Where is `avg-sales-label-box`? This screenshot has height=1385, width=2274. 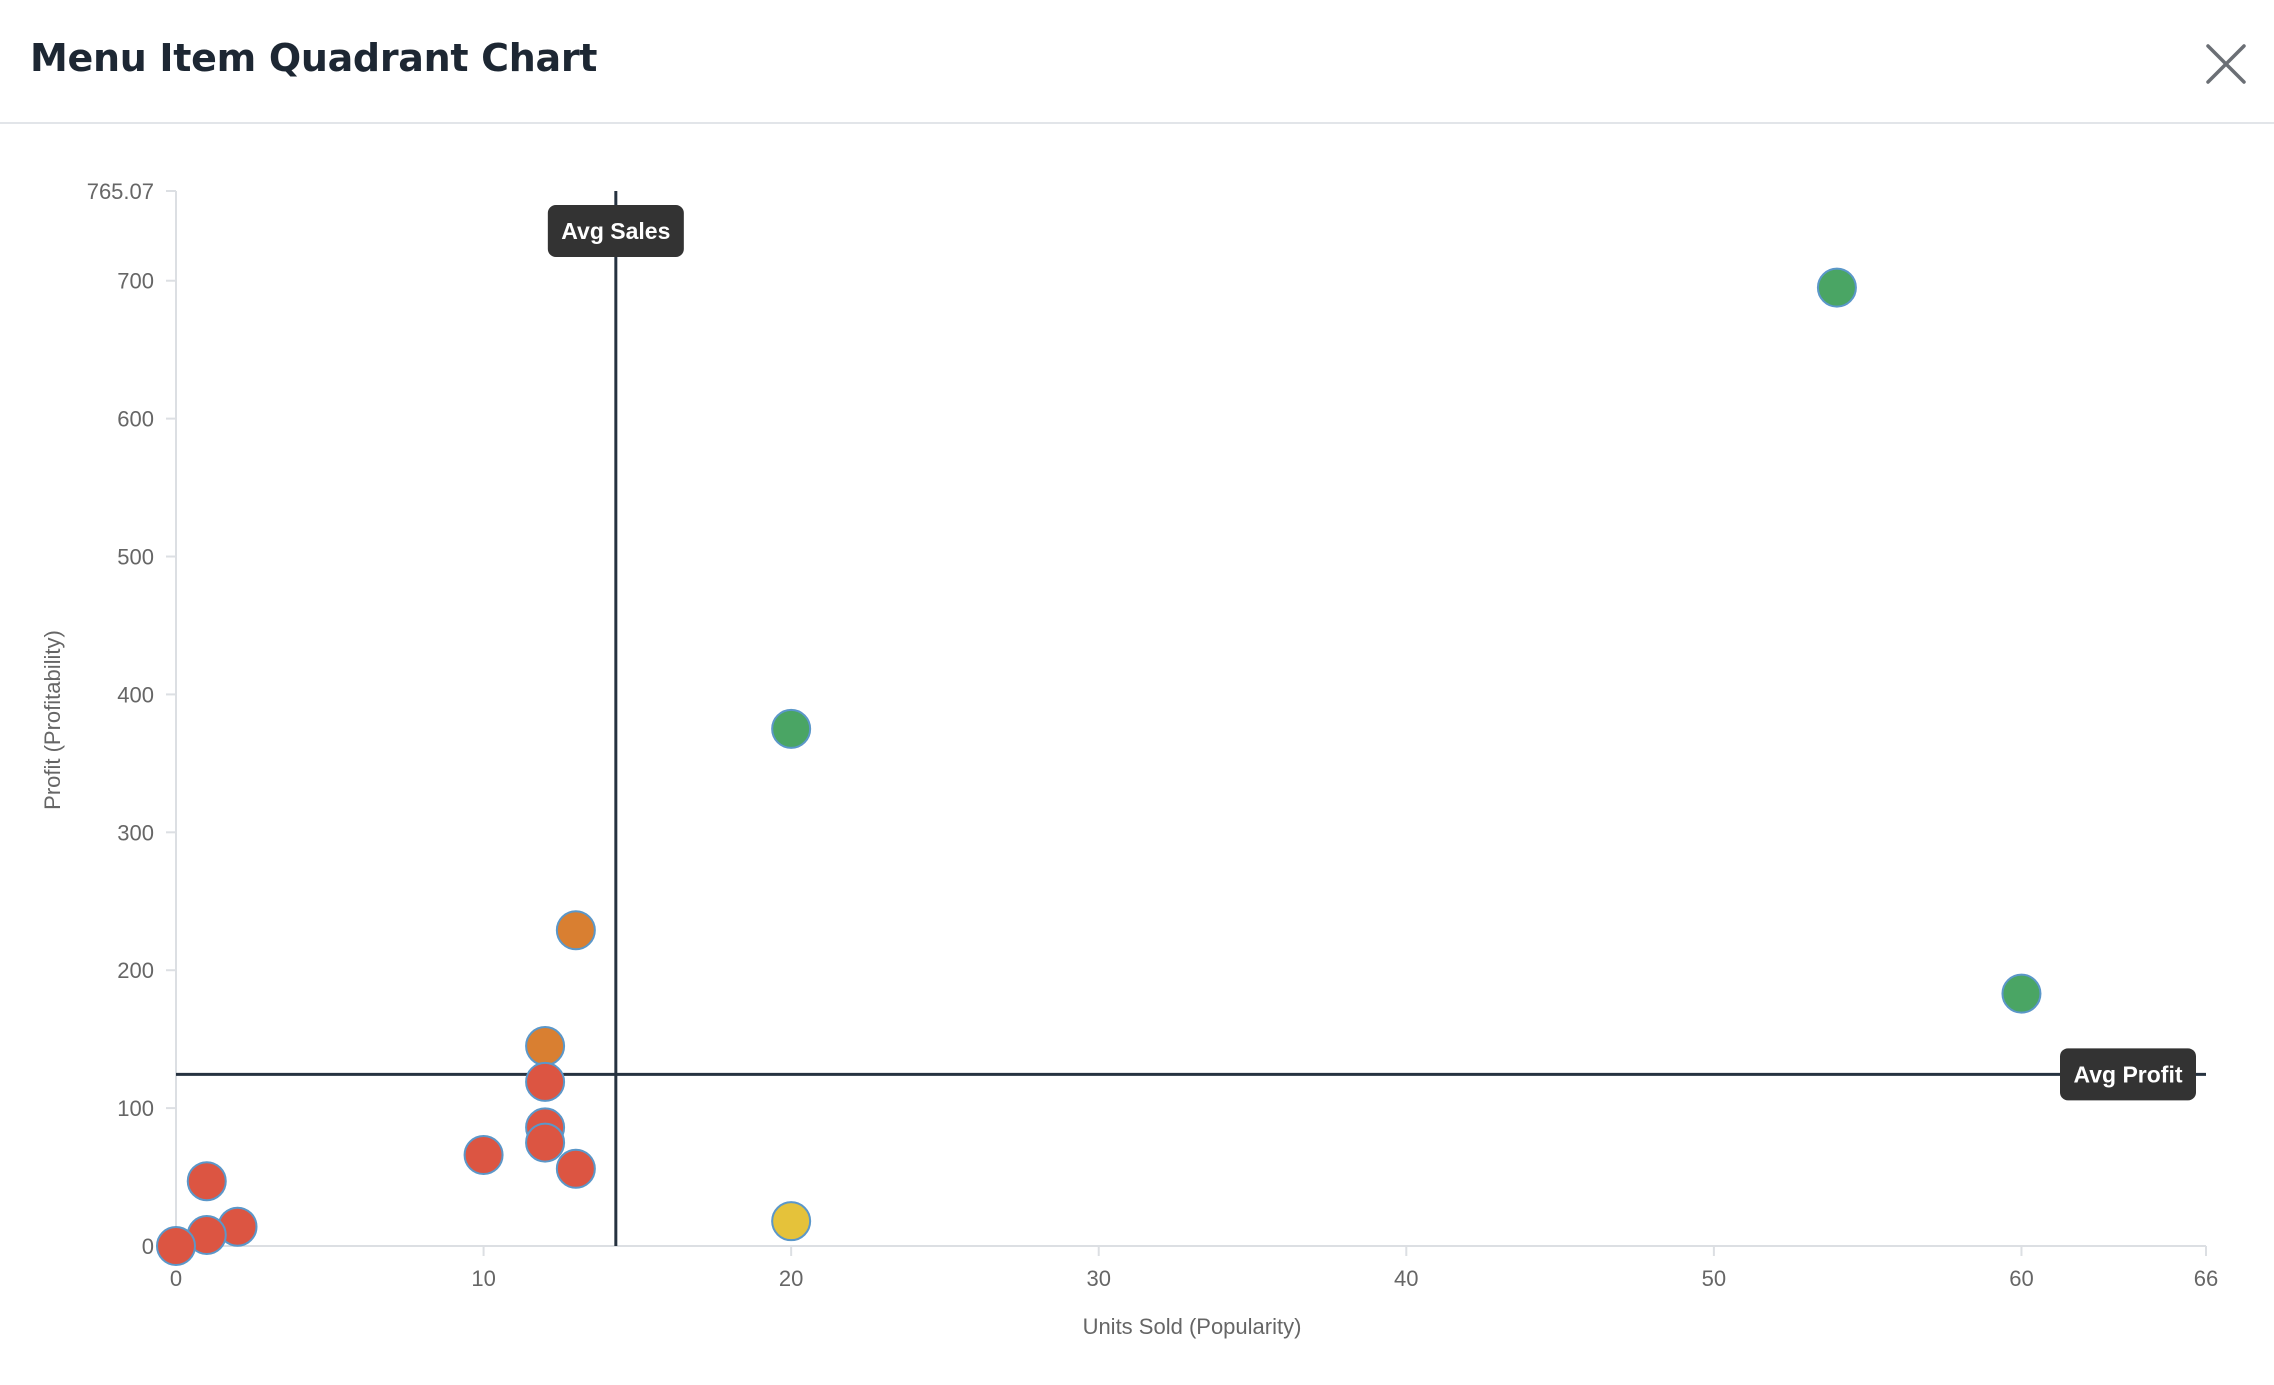 avg-sales-label-box is located at coordinates (615, 231).